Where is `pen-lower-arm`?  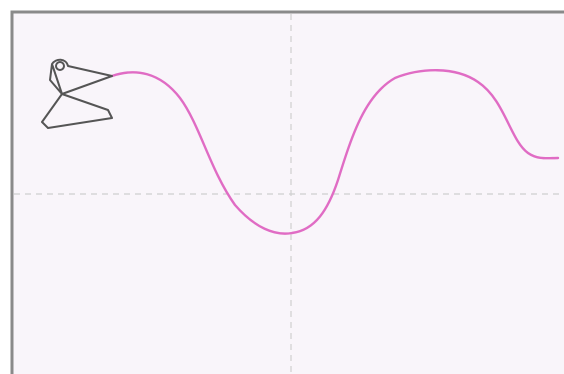
pen-lower-arm is located at coordinates (77, 111).